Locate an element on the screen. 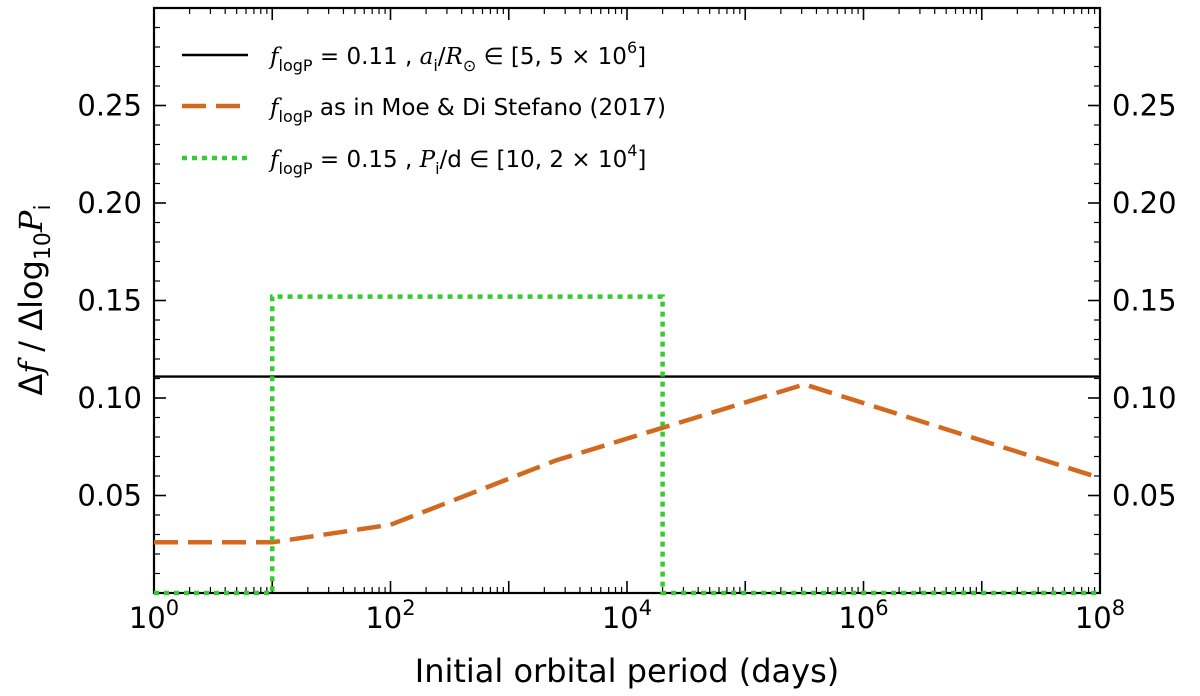 This screenshot has height=696, width=1200. x-tick-label: 10⁸ is located at coordinates (1100, 615).